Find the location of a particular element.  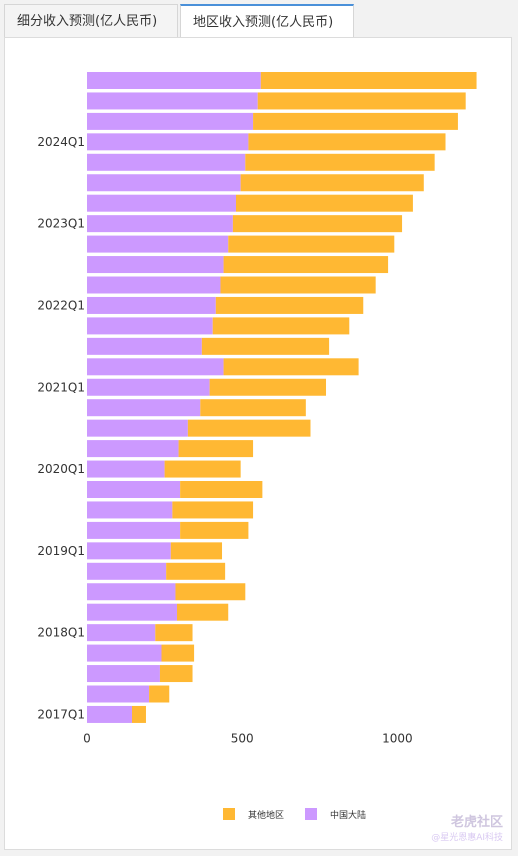

y-tick-label: 2019Q1 is located at coordinates (61, 551).